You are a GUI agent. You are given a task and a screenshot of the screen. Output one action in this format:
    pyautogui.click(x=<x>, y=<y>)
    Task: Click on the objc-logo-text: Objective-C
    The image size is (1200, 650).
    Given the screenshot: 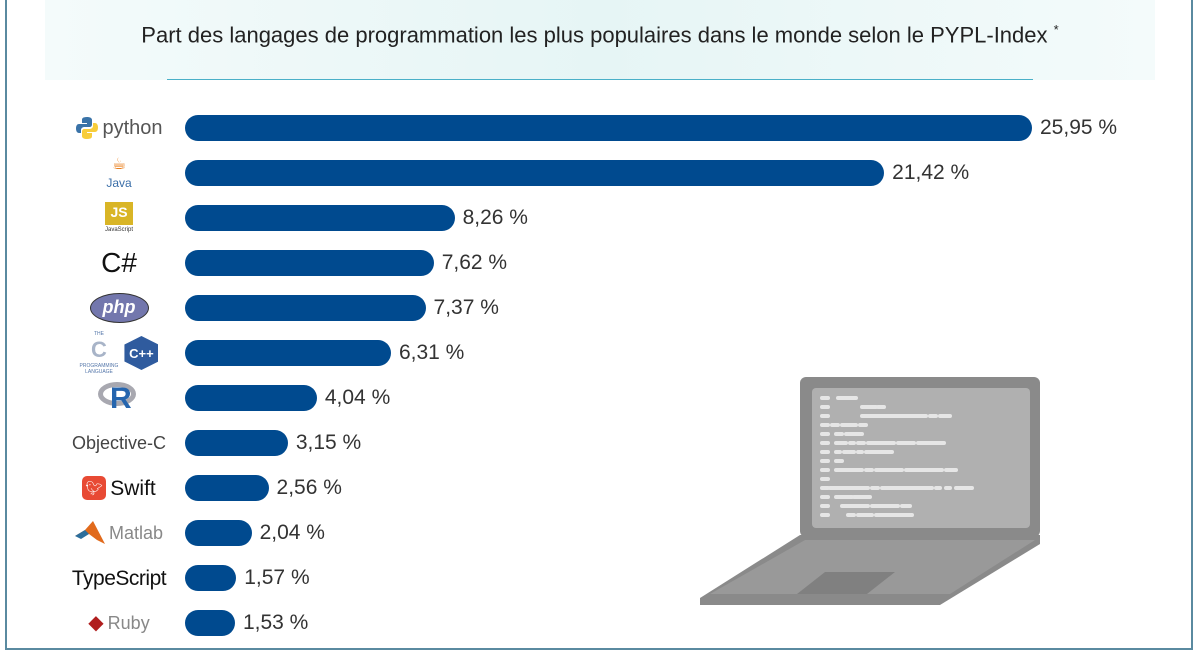 What is the action you would take?
    pyautogui.click(x=119, y=443)
    